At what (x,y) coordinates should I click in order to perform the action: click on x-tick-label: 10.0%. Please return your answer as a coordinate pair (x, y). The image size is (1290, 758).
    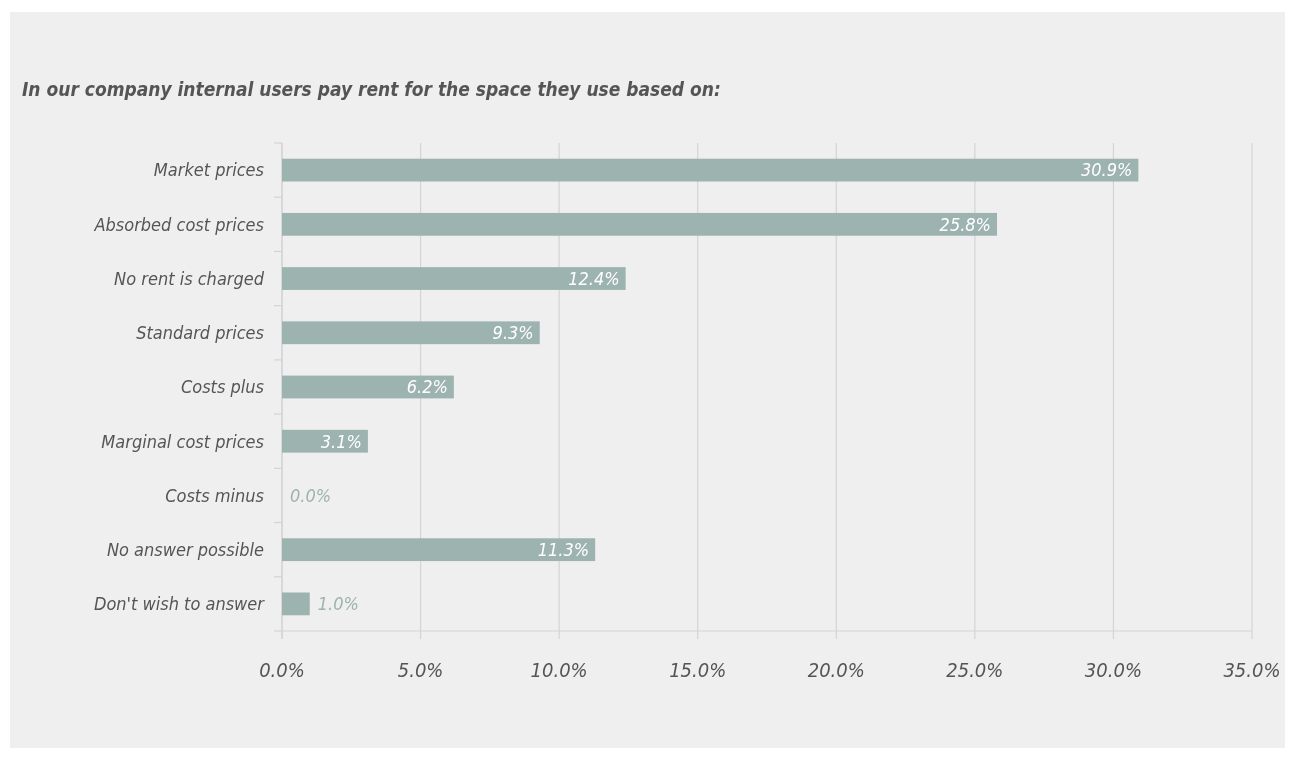
    Looking at the image, I should click on (559, 670).